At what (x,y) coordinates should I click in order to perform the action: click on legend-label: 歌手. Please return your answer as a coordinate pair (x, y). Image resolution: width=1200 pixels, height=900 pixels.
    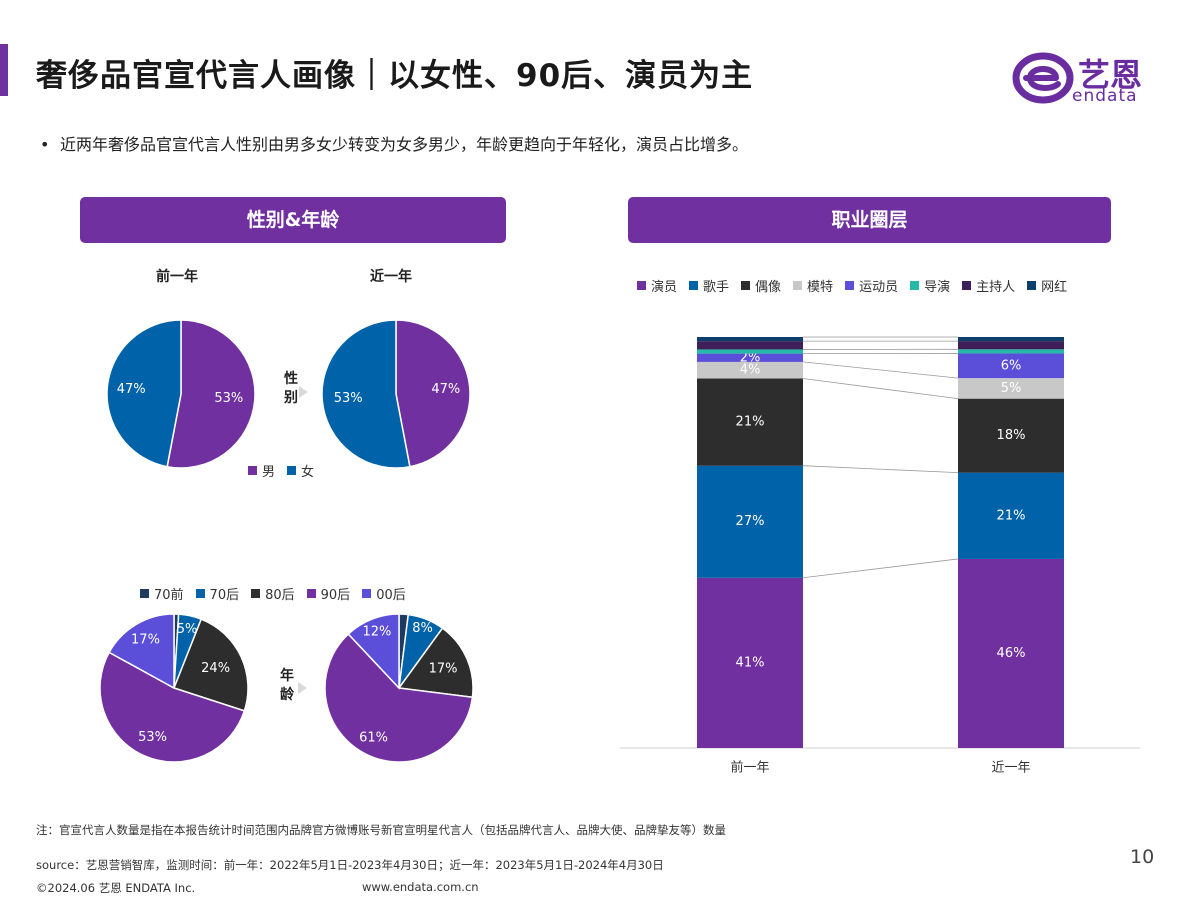
    Looking at the image, I should click on (716, 287).